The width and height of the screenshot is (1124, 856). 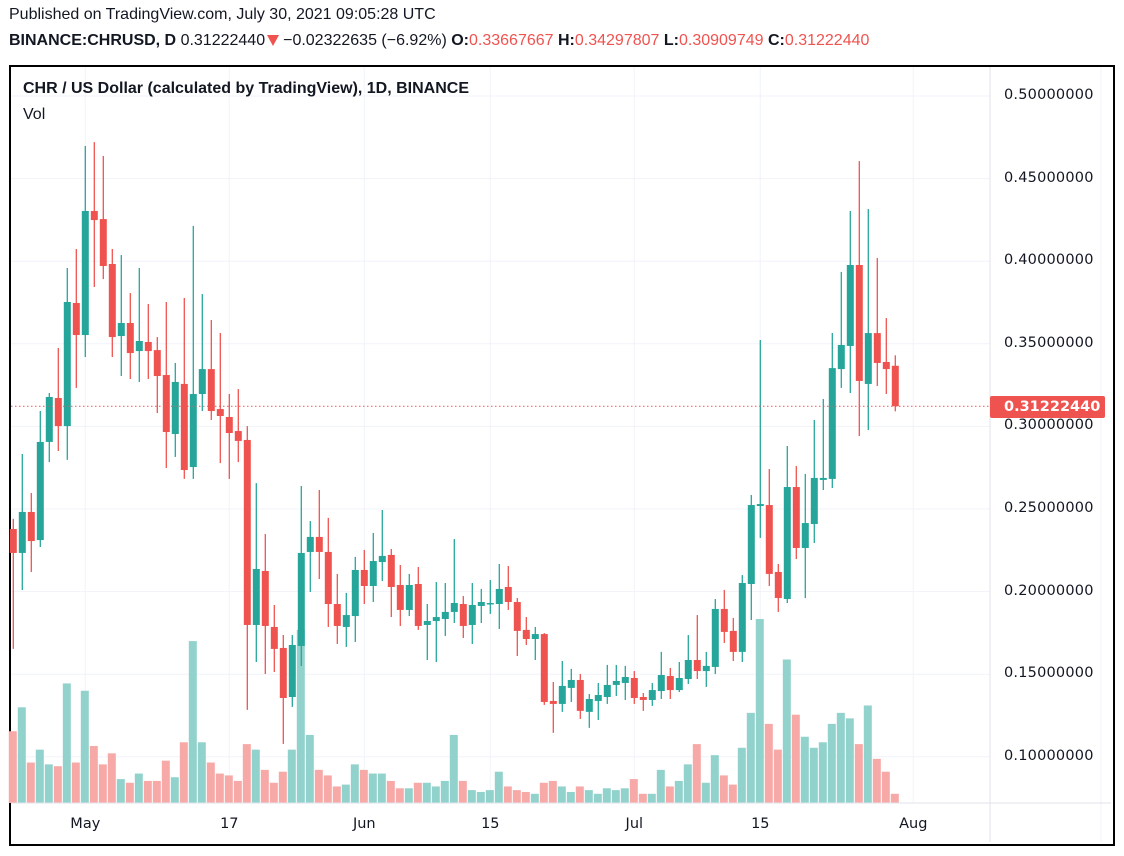 I want to click on price-tick-label: 0.20000000, so click(x=1049, y=590).